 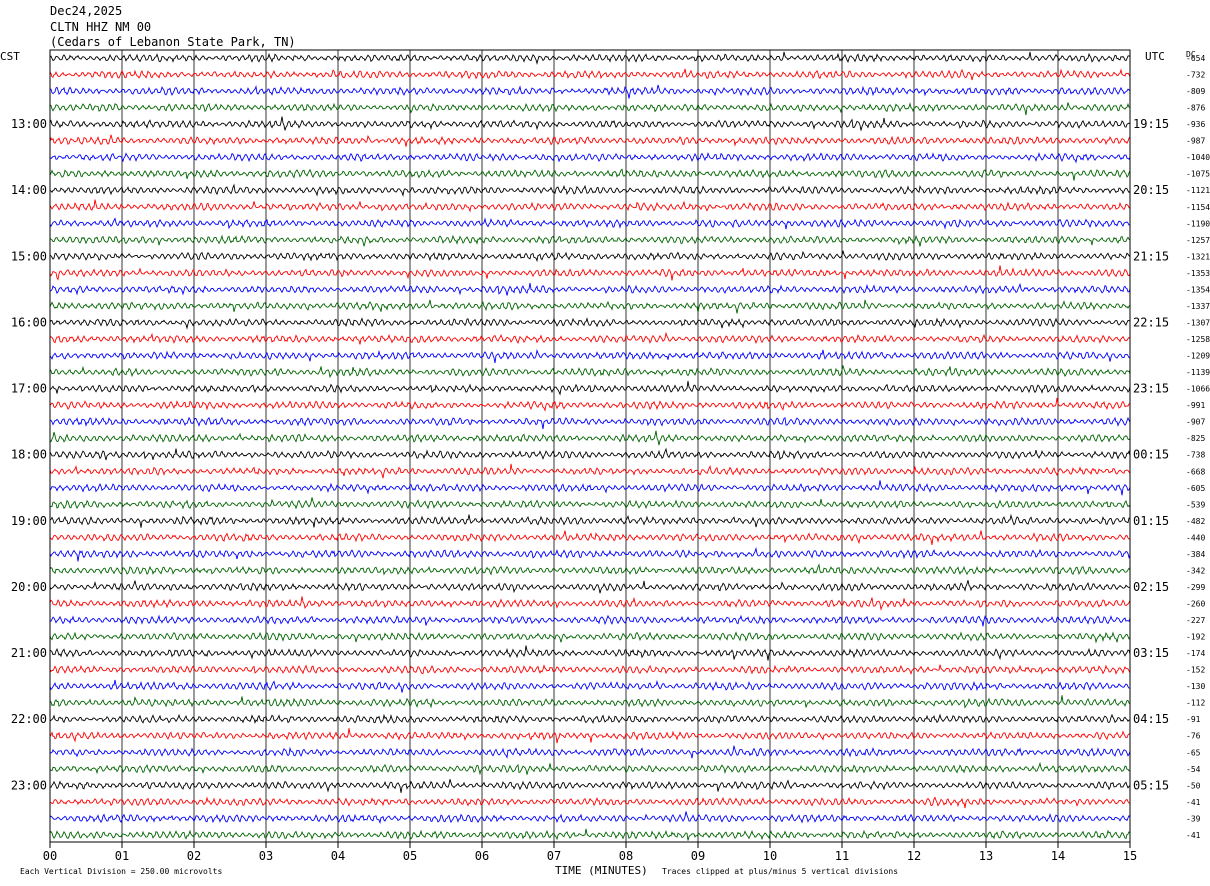 What do you see at coordinates (29, 719) in the screenshot?
I see `cst-hour-label: 22:00` at bounding box center [29, 719].